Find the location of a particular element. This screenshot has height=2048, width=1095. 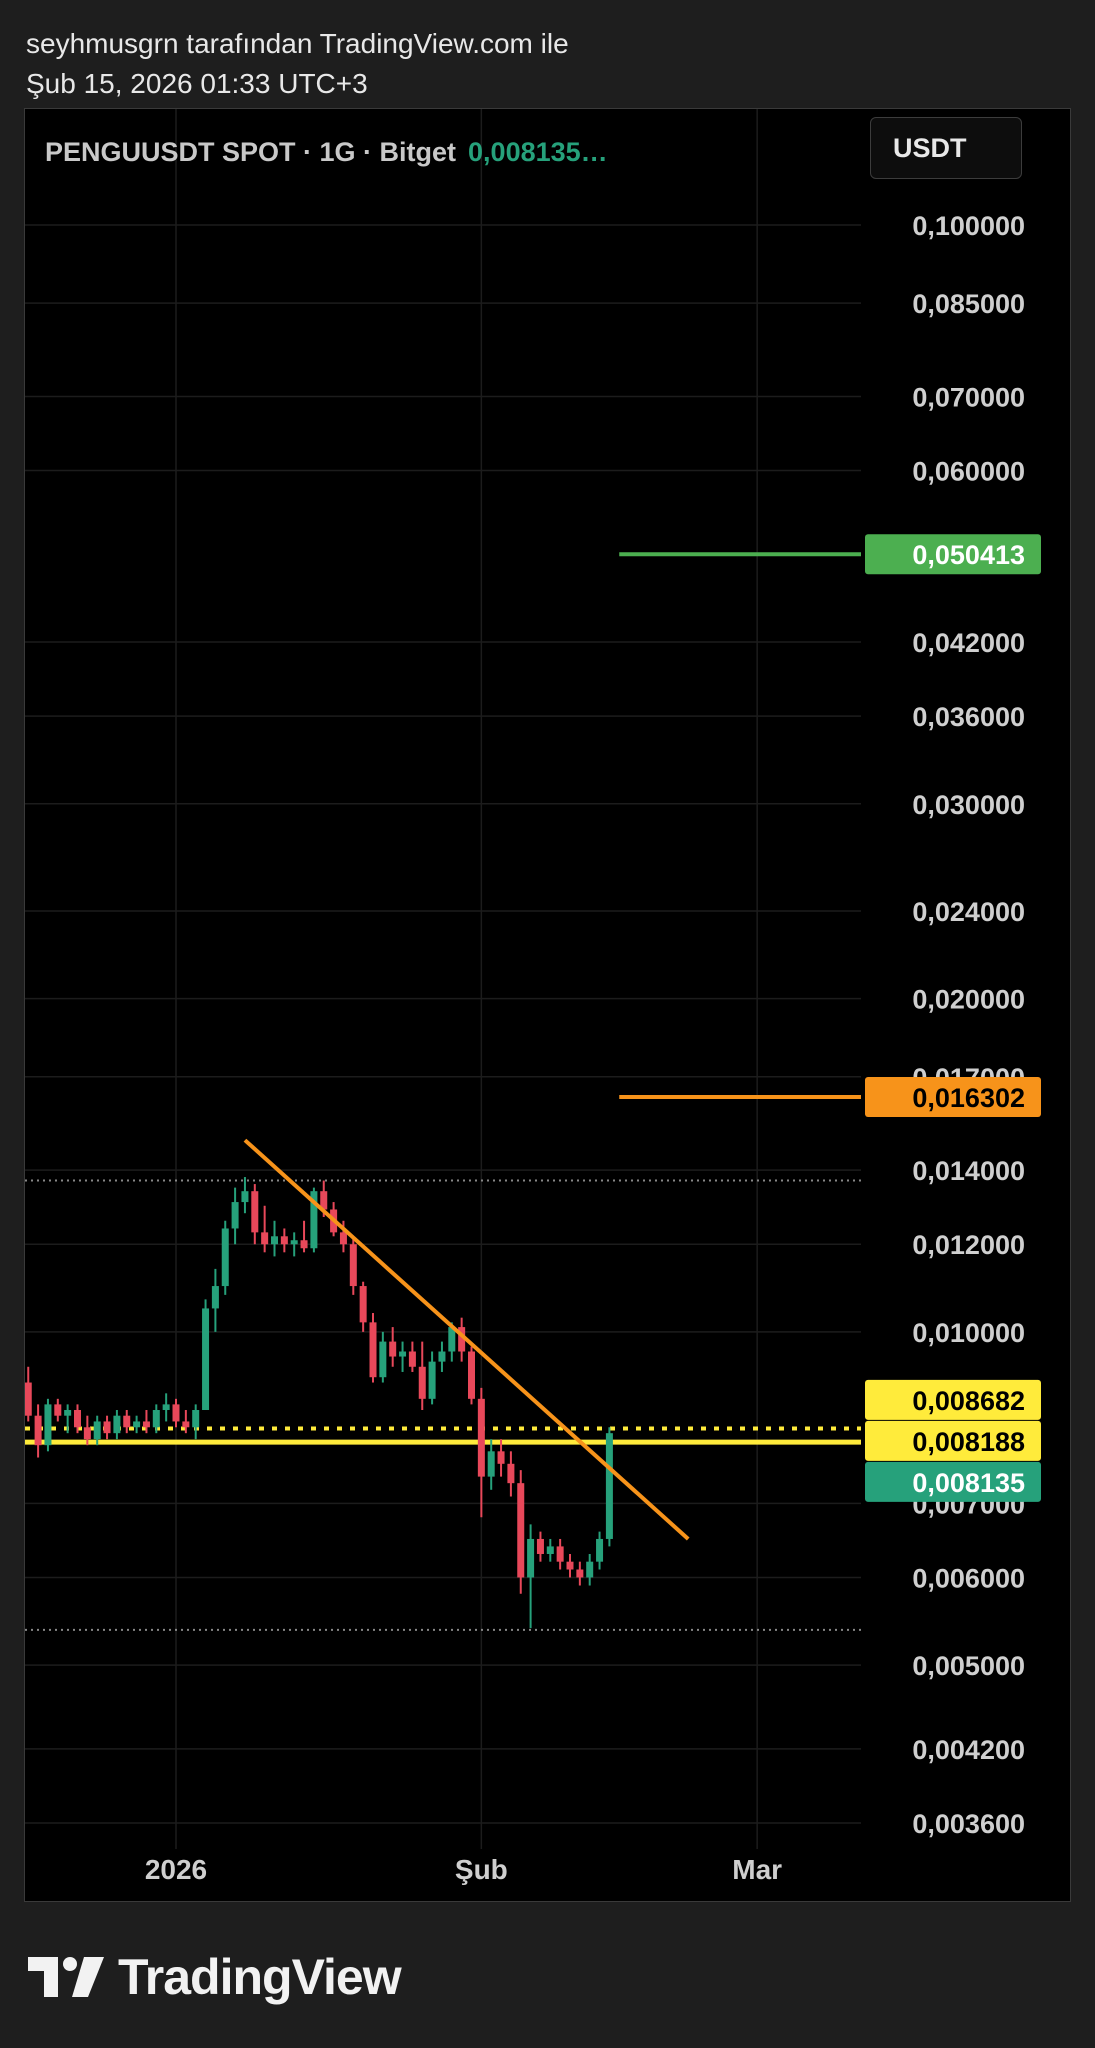

time-axis-label: 2026 is located at coordinates (176, 1869).